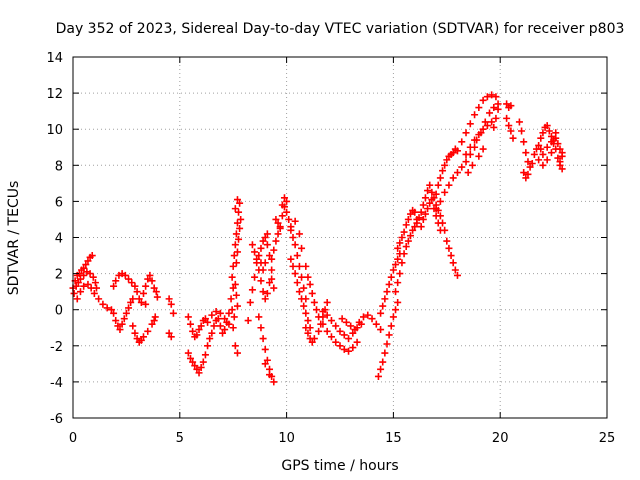  I want to click on y-tick-label: 12, so click(54, 94).